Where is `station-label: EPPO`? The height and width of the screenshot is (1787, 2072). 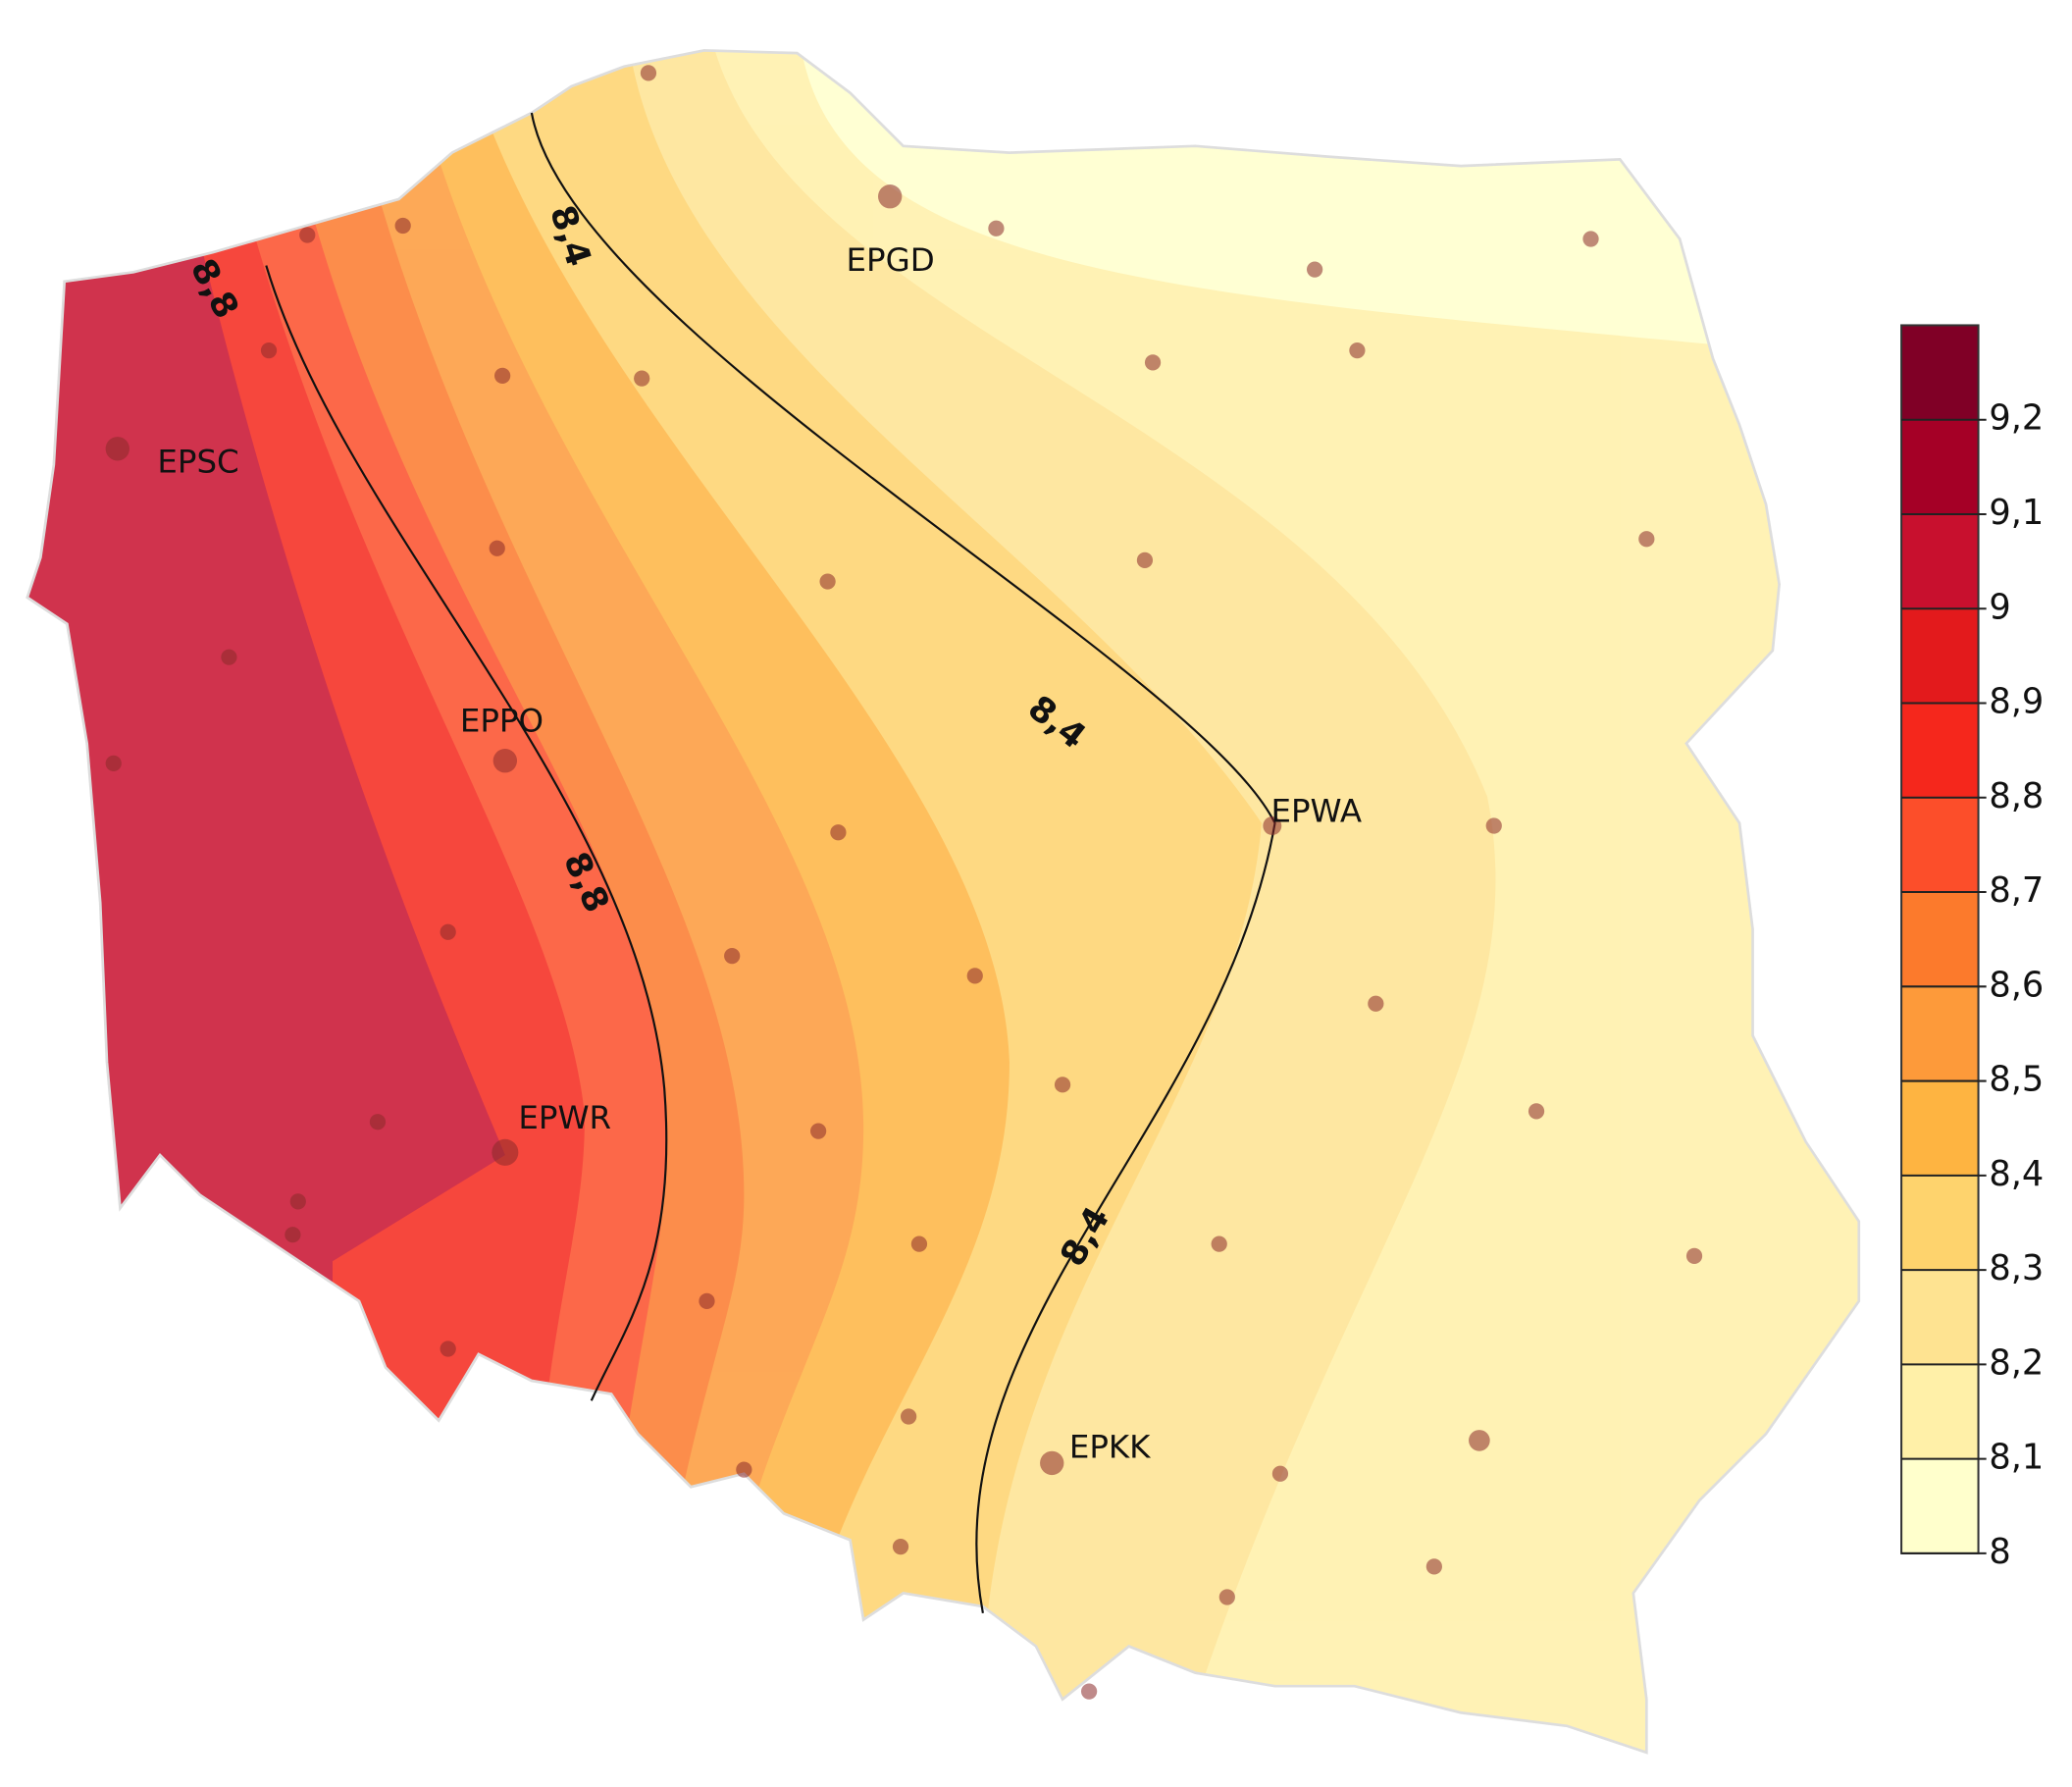 station-label: EPPO is located at coordinates (502, 721).